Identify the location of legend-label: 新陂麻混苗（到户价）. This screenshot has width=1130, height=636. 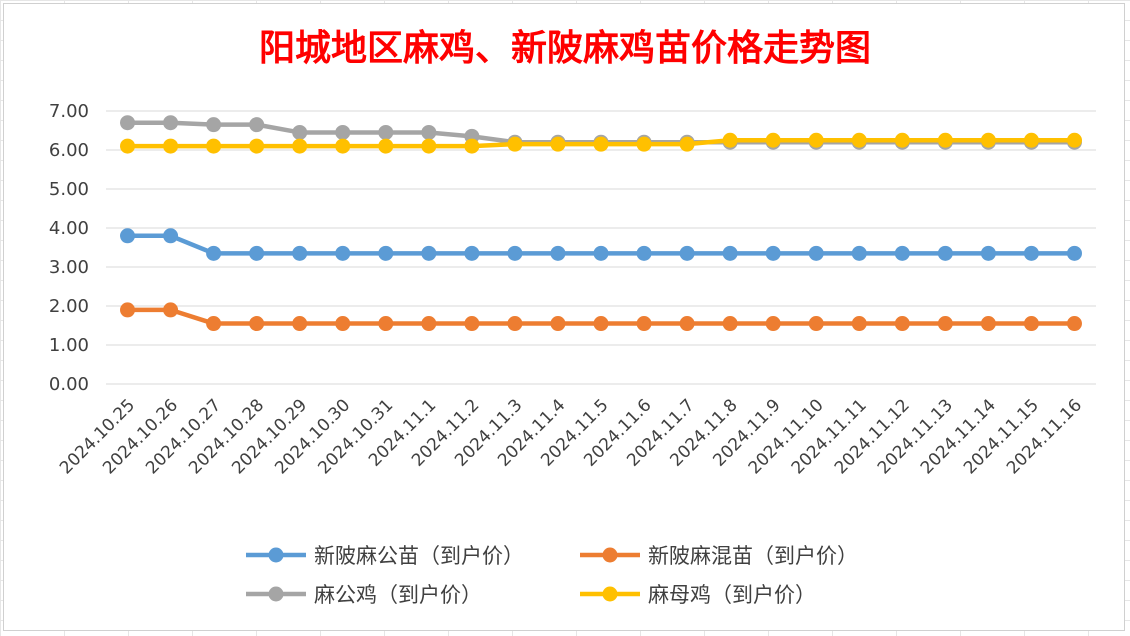
(753, 556).